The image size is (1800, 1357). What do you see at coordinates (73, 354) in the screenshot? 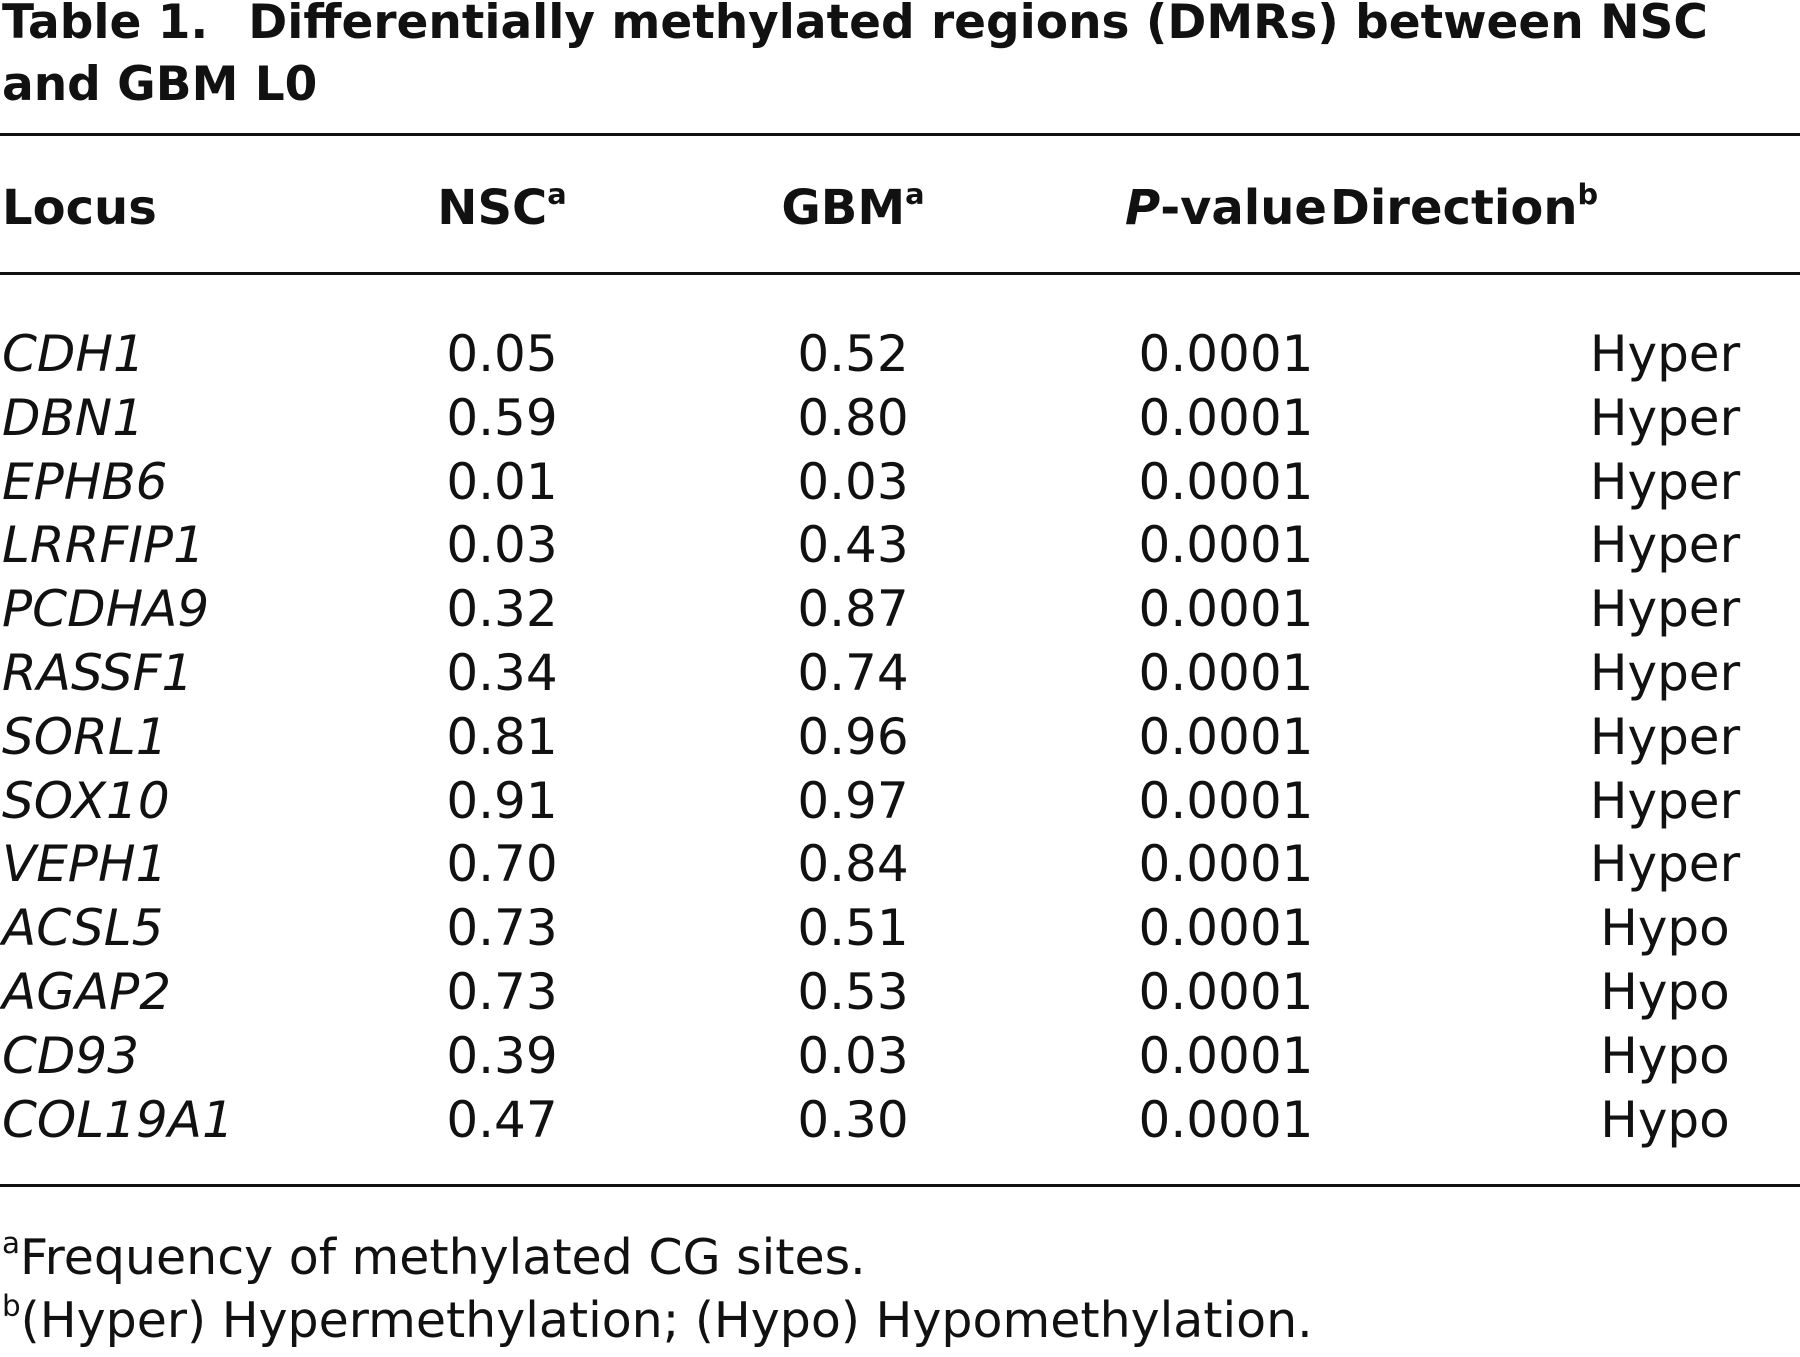
I see `locus: CDH1` at bounding box center [73, 354].